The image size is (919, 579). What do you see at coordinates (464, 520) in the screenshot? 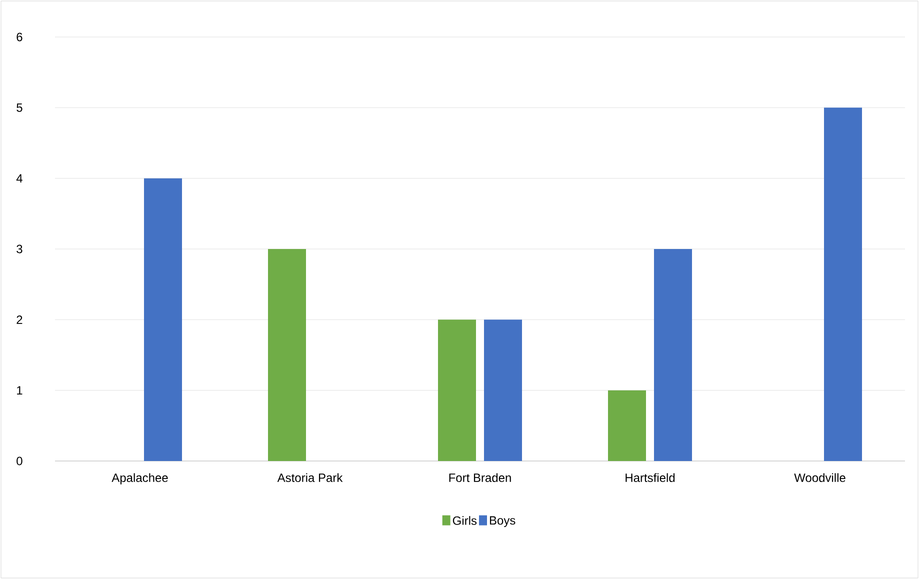
I see `legend-label: Girls` at bounding box center [464, 520].